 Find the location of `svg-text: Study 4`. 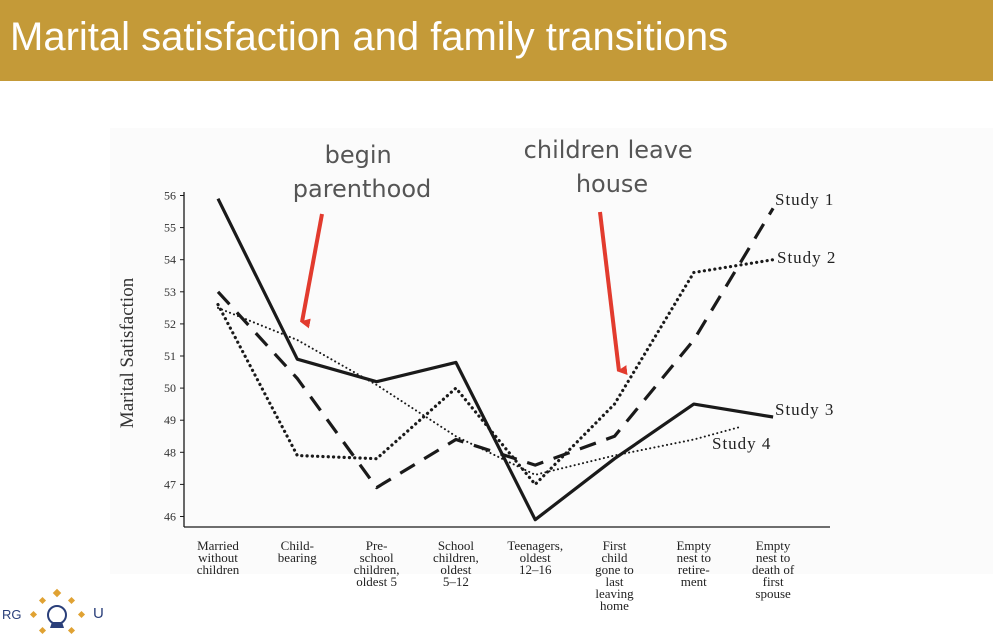

svg-text: Study 4 is located at coordinates (741, 443).